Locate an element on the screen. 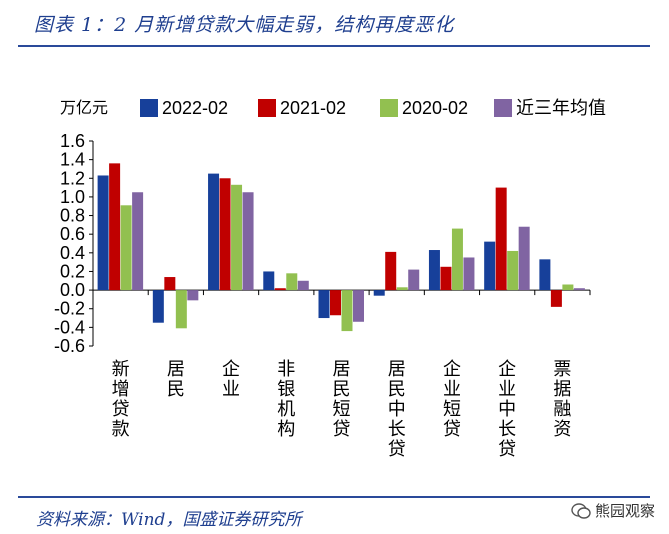 Image resolution: width=669 pixels, height=534 pixels. y-tick-label: 1.0 is located at coordinates (72, 197).